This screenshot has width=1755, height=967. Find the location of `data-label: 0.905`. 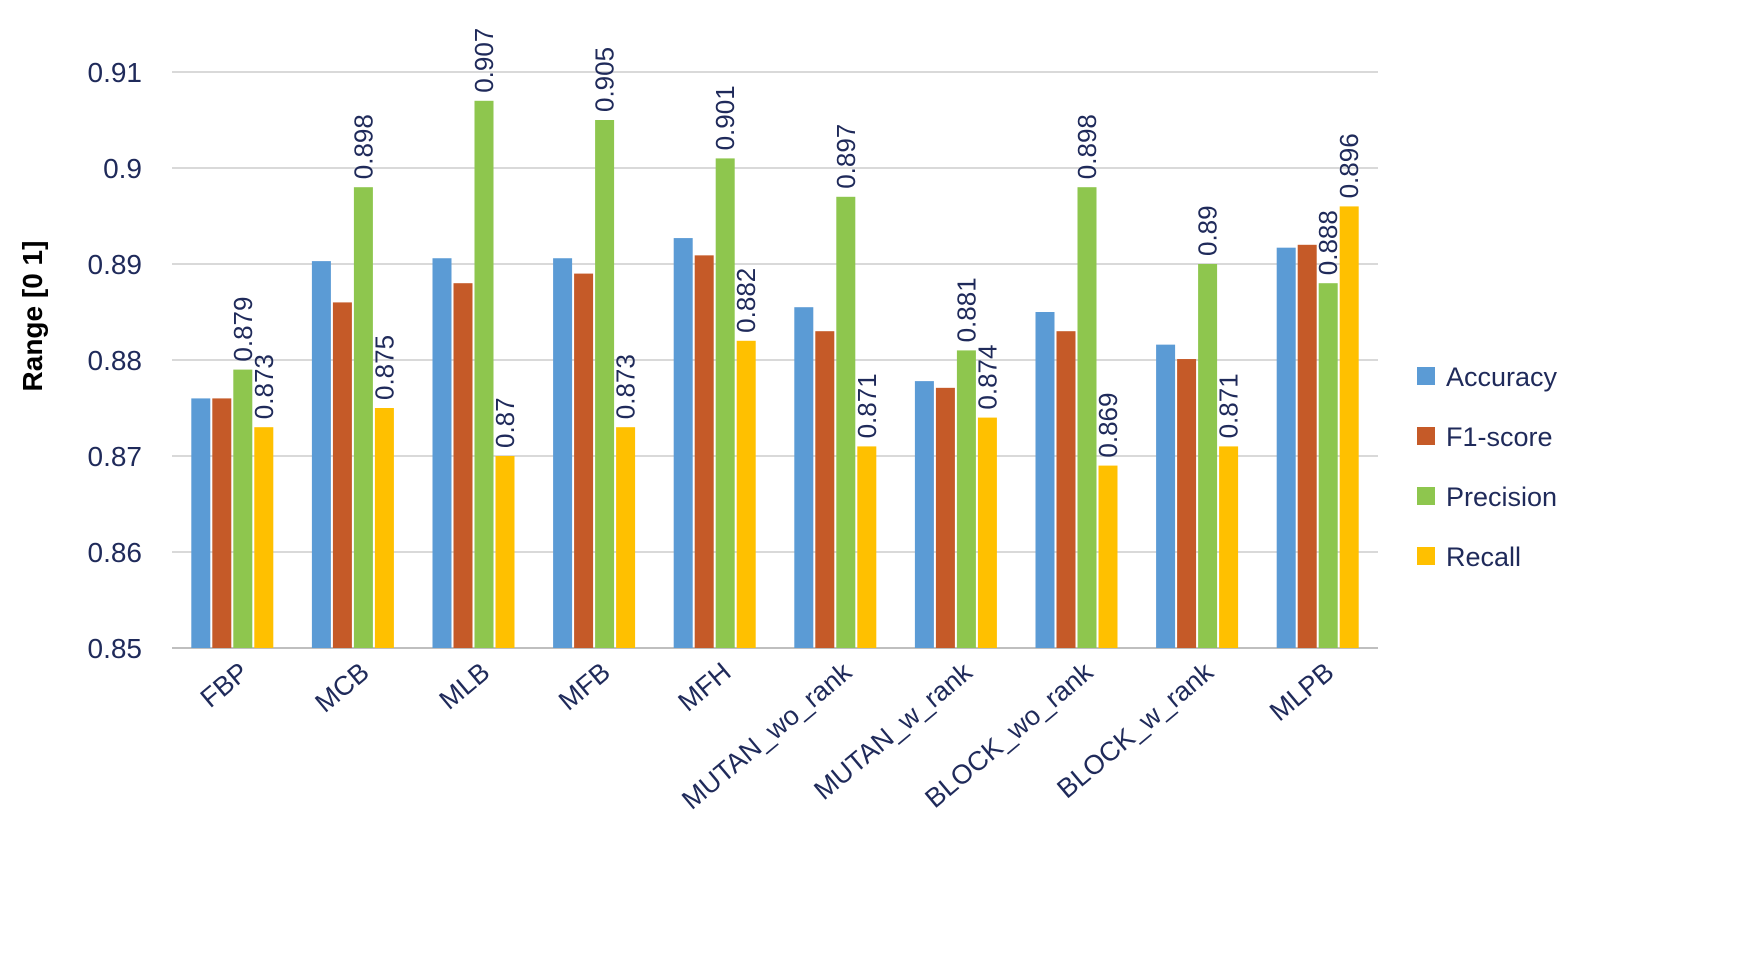

data-label: 0.905 is located at coordinates (605, 79).